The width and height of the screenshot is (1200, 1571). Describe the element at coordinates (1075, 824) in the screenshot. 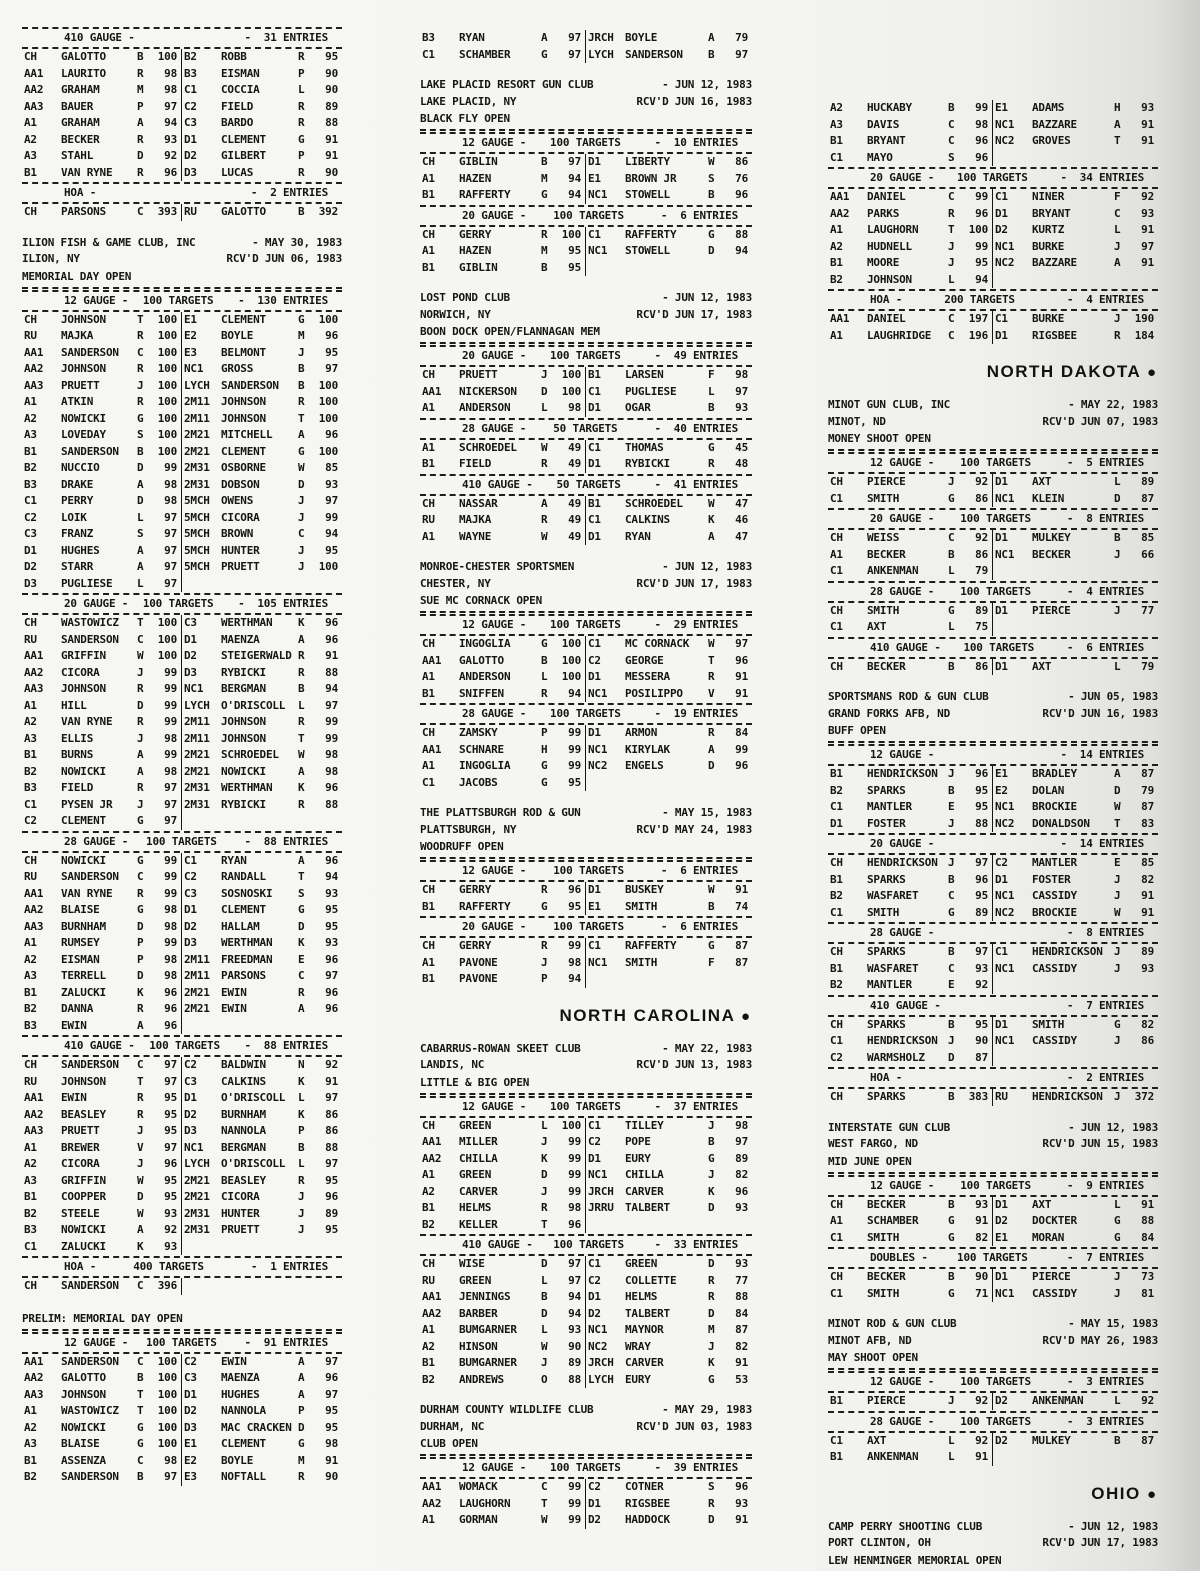

I see `row-right-half: NC2 DONALDSON T 83` at that location.